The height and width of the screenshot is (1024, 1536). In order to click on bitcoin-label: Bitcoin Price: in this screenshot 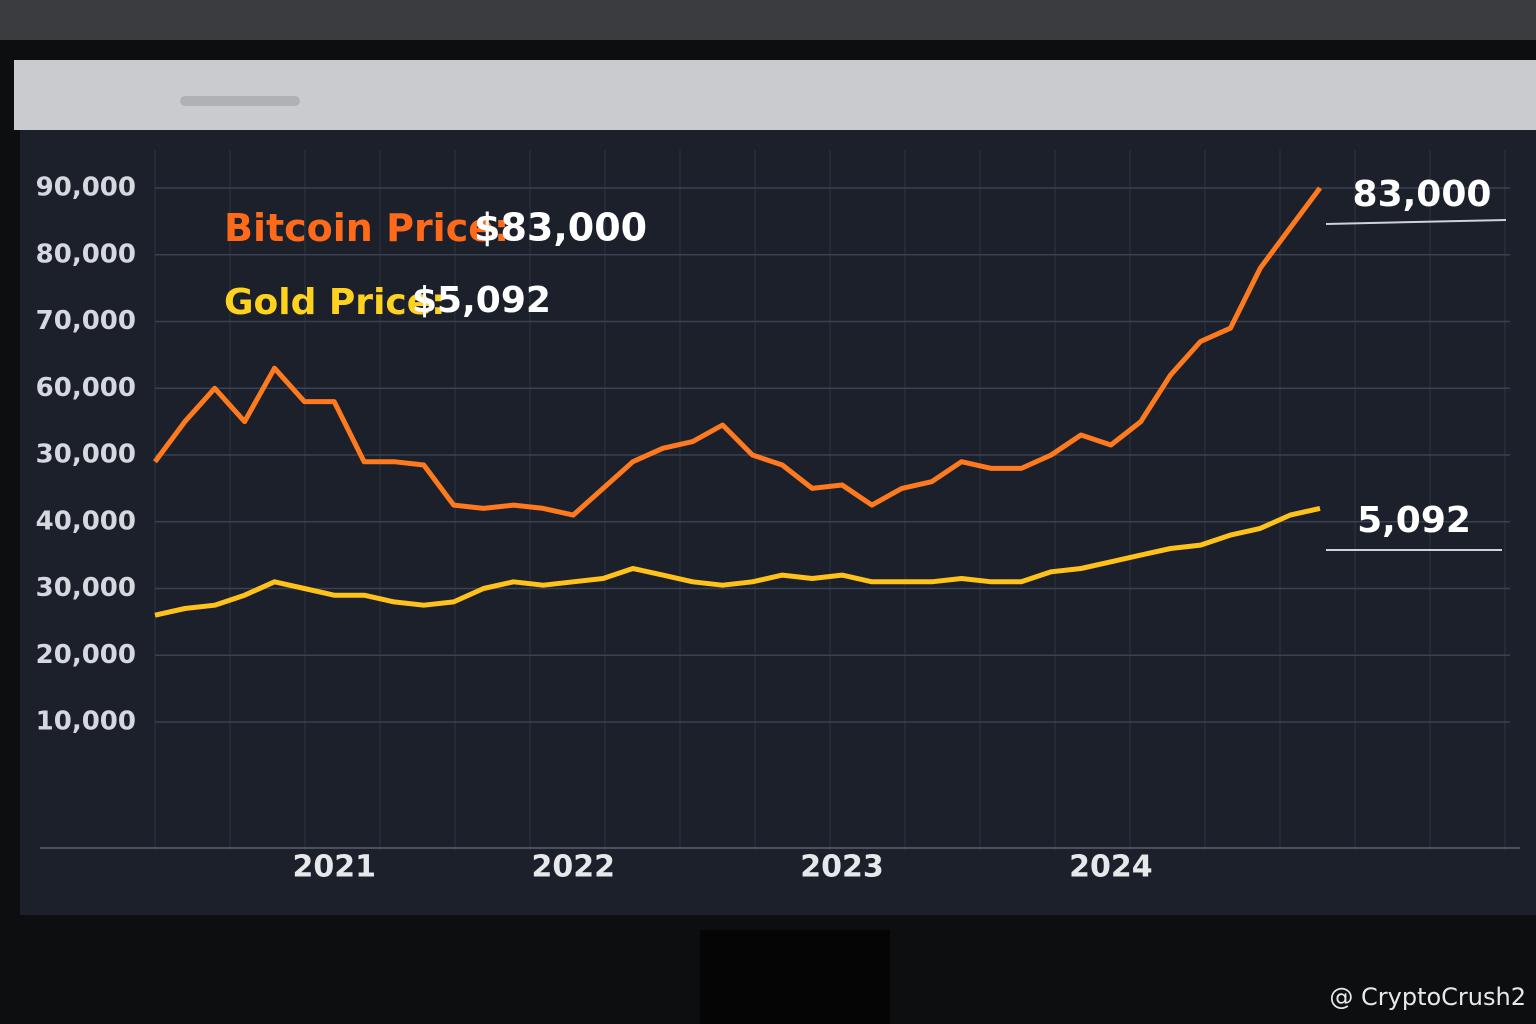, I will do `click(366, 228)`.